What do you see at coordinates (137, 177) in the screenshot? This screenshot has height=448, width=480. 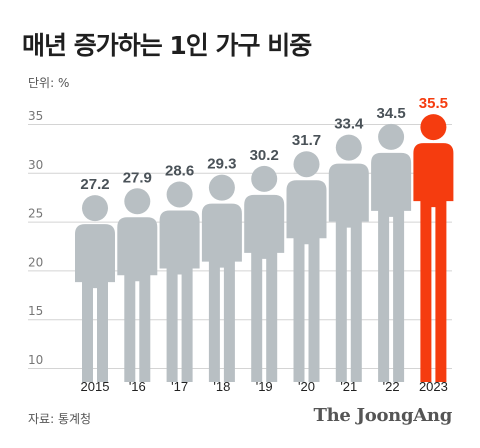 I see `value-label: 27.9` at bounding box center [137, 177].